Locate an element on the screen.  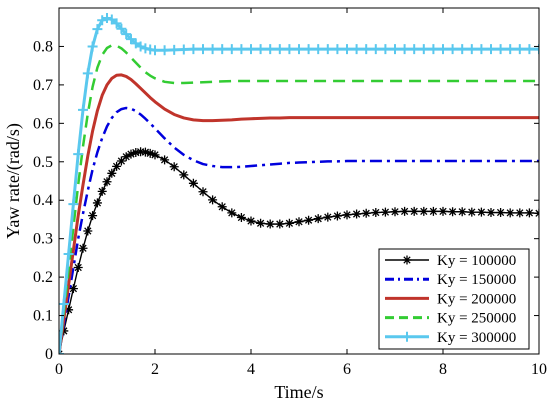
legend-label: Ky = 200000 is located at coordinates (476, 299).